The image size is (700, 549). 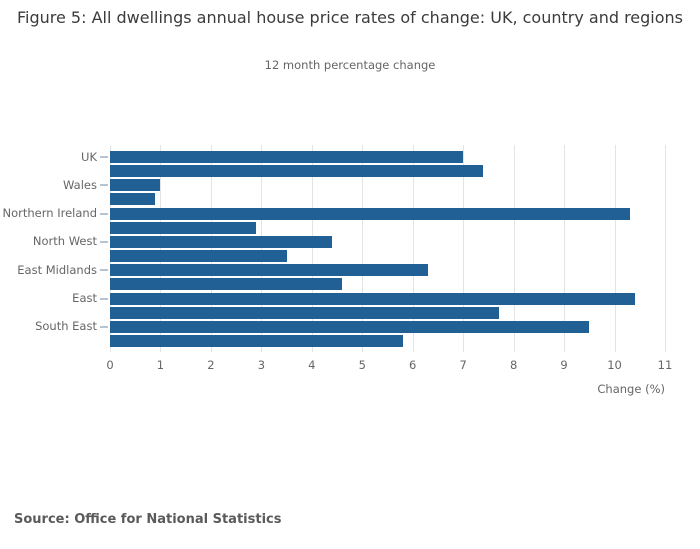 What do you see at coordinates (64, 241) in the screenshot?
I see `category-label-north-west: North West` at bounding box center [64, 241].